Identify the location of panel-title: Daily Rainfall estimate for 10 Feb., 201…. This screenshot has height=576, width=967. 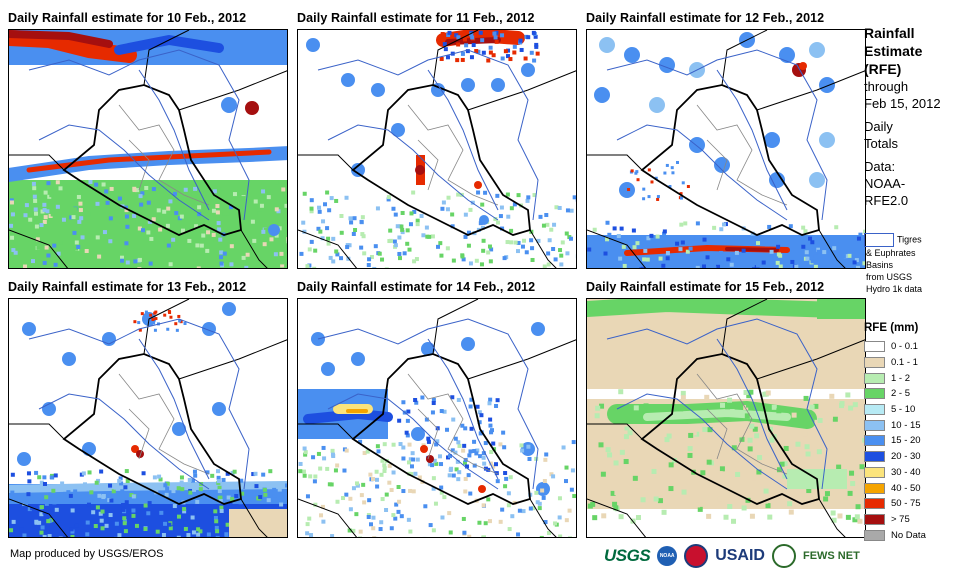
(127, 18).